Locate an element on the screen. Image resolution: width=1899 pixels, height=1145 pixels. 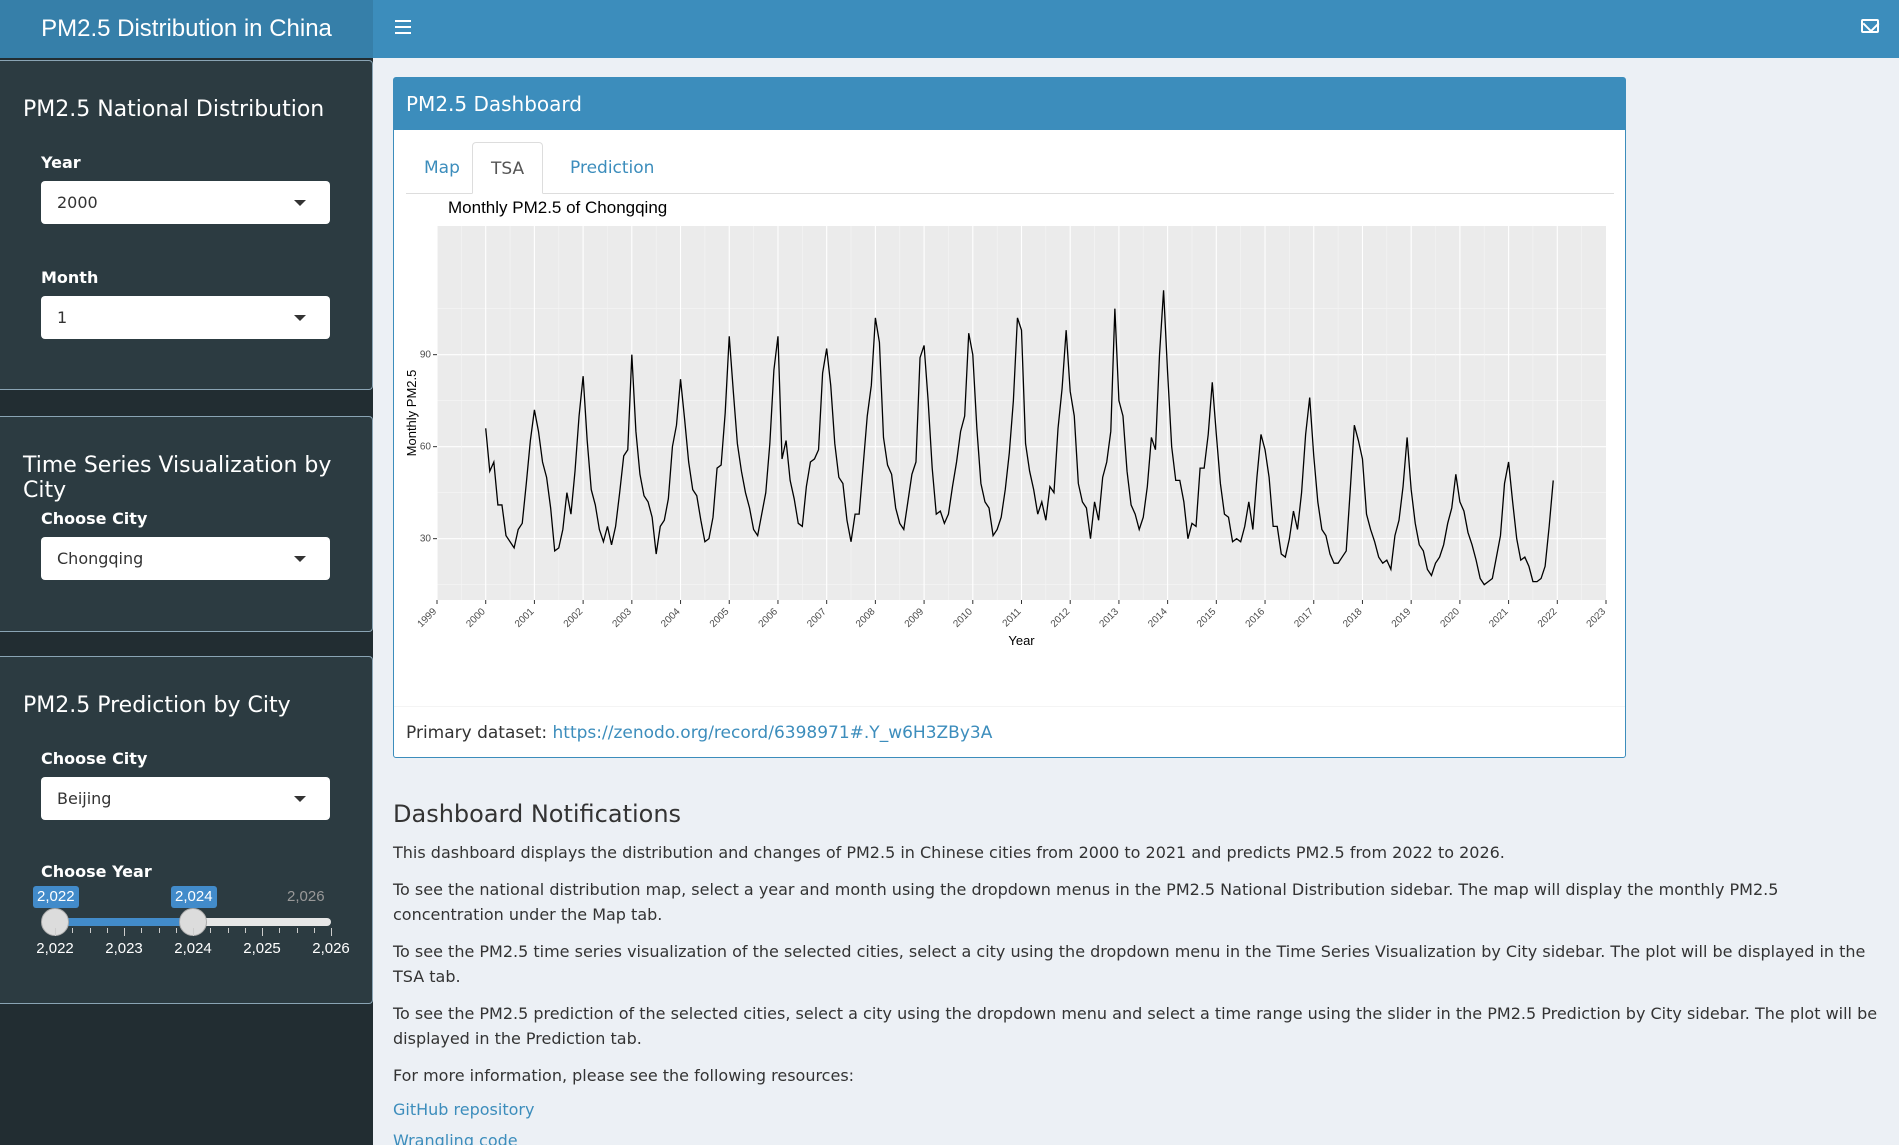
slider-to-label: 2,024 is located at coordinates (194, 897).